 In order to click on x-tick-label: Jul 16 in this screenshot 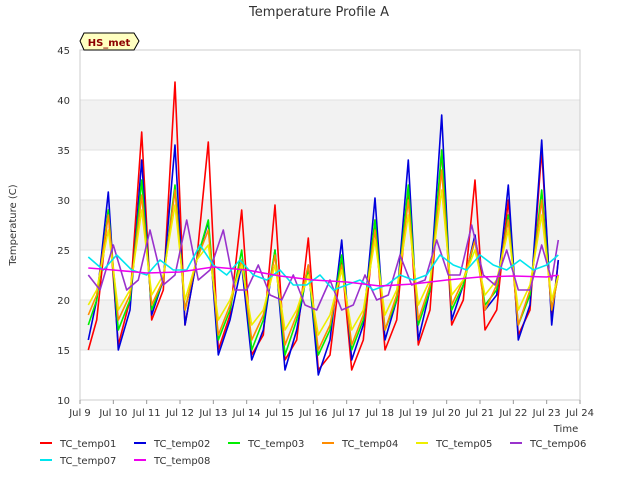, I will do `click(312, 413)`.